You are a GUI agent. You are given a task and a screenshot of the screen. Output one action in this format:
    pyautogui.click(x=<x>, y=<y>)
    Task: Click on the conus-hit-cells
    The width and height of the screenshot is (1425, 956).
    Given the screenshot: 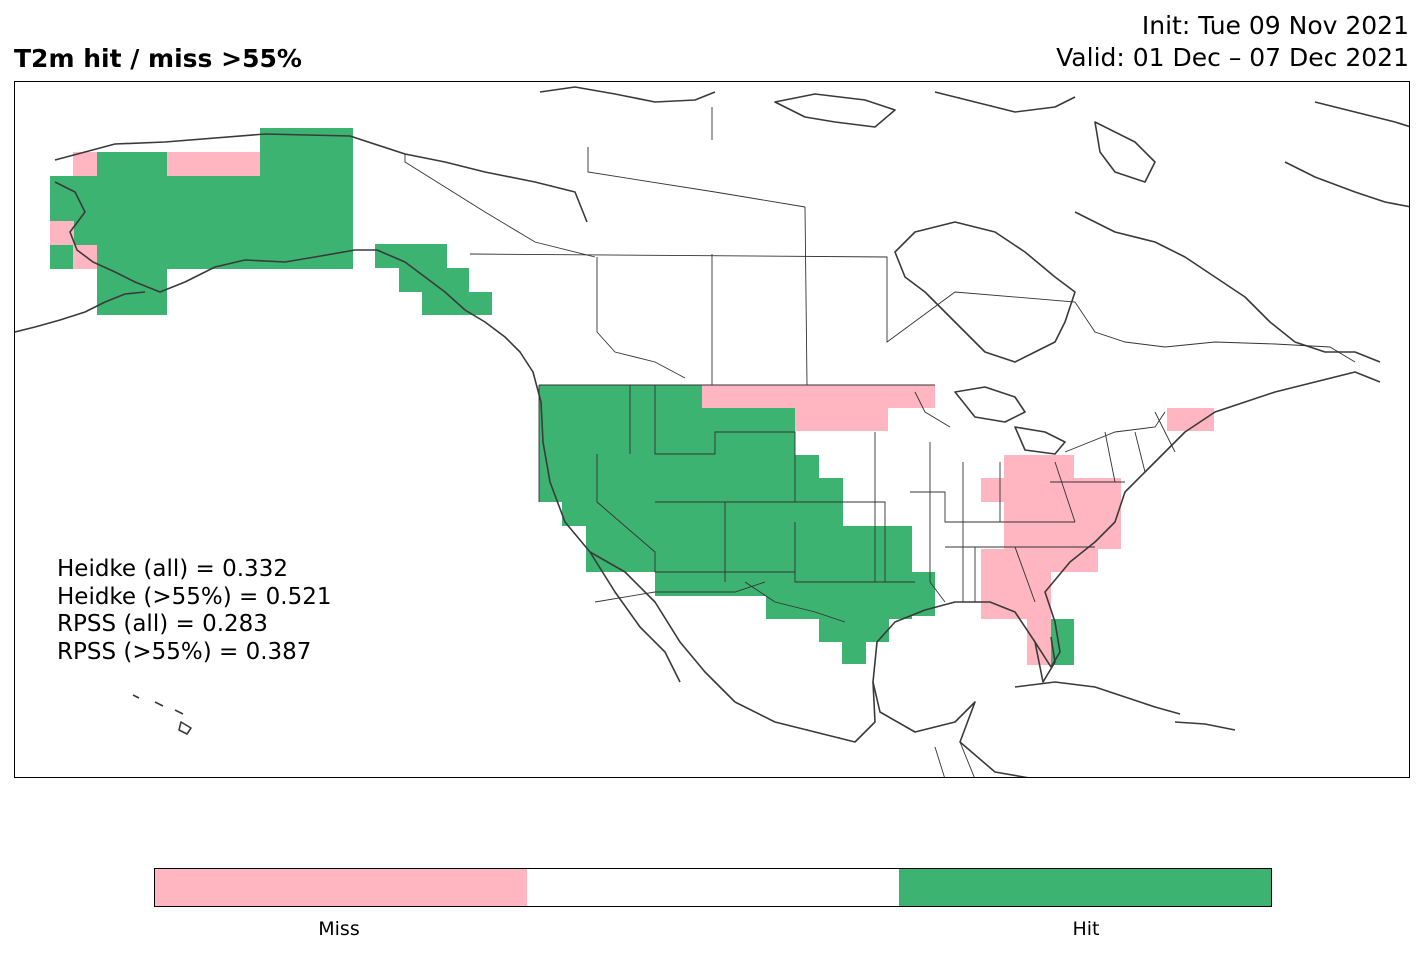 What is the action you would take?
    pyautogui.click(x=737, y=524)
    